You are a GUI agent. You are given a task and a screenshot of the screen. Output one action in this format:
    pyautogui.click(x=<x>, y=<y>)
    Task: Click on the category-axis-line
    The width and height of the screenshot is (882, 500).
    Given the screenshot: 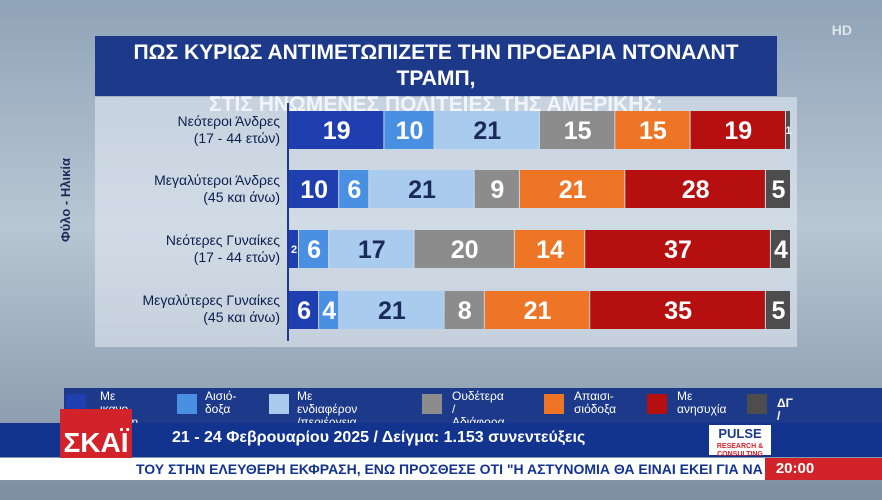 What is the action you would take?
    pyautogui.click(x=288, y=222)
    